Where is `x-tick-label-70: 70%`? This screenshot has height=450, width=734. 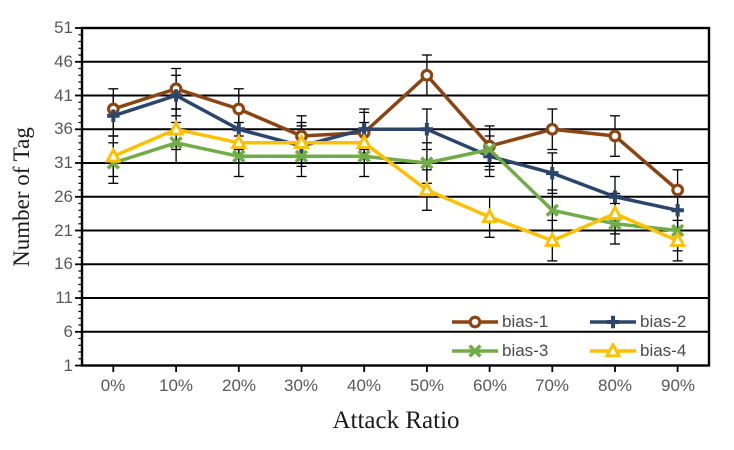 x-tick-label-70: 70% is located at coordinates (552, 385).